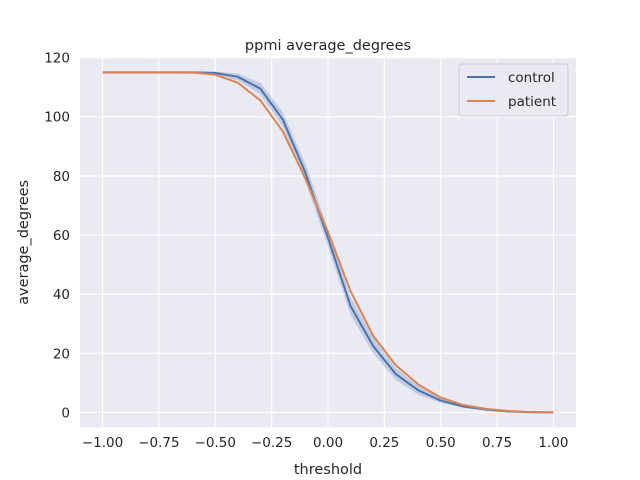 Image resolution: width=640 pixels, height=480 pixels. What do you see at coordinates (553, 443) in the screenshot?
I see `x-tick-label: 1.00` at bounding box center [553, 443].